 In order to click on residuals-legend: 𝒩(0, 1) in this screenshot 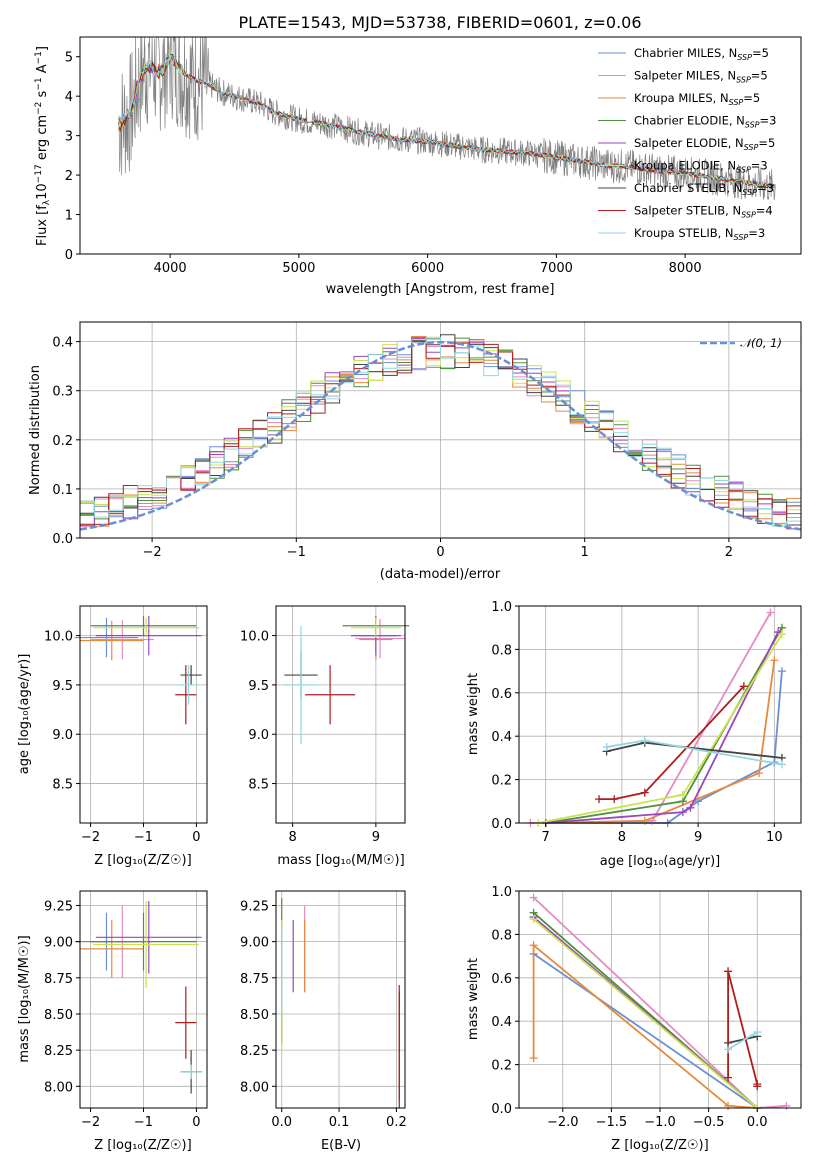, I will do `click(741, 343)`.